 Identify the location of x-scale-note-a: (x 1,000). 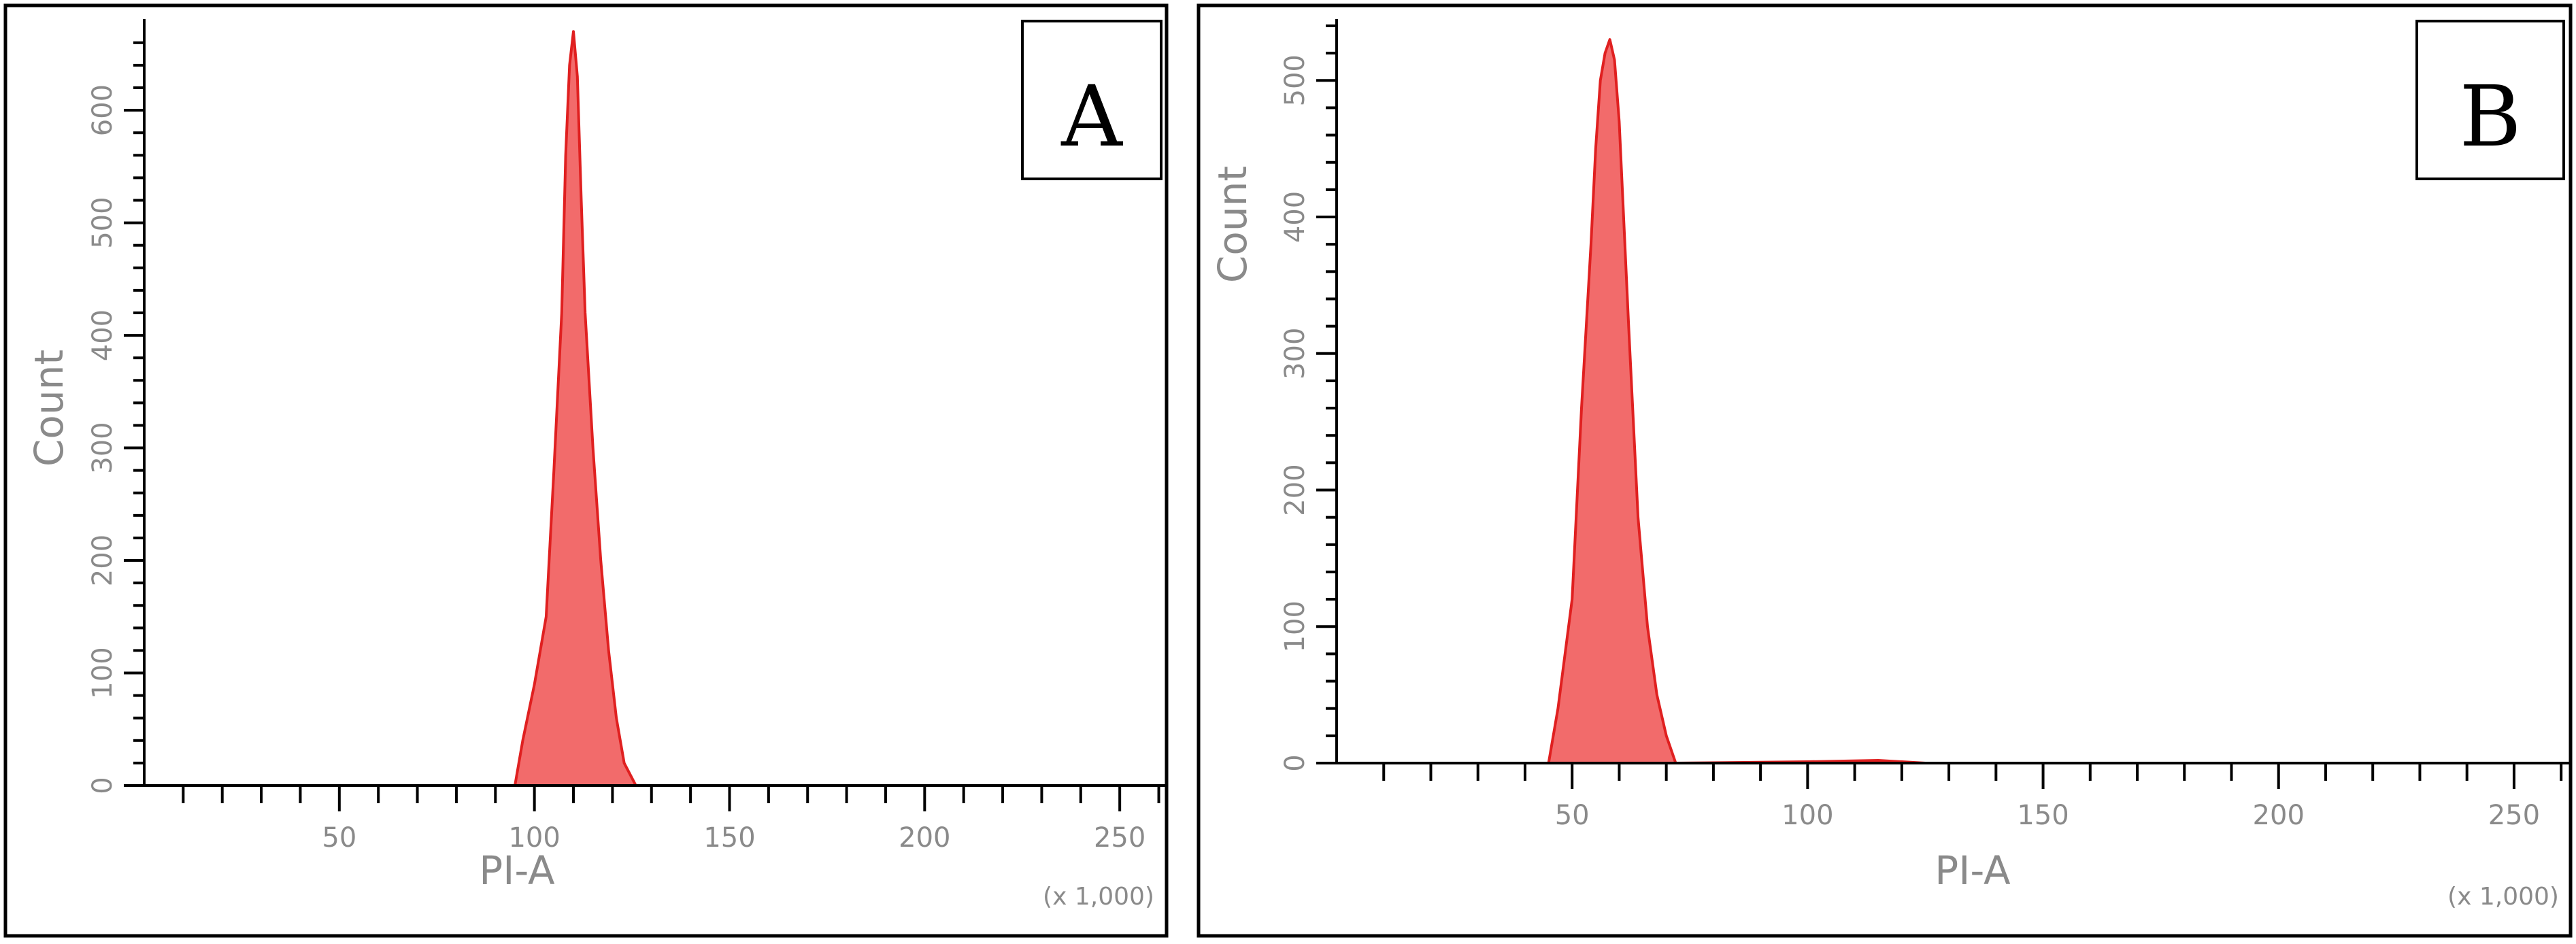
(1098, 897).